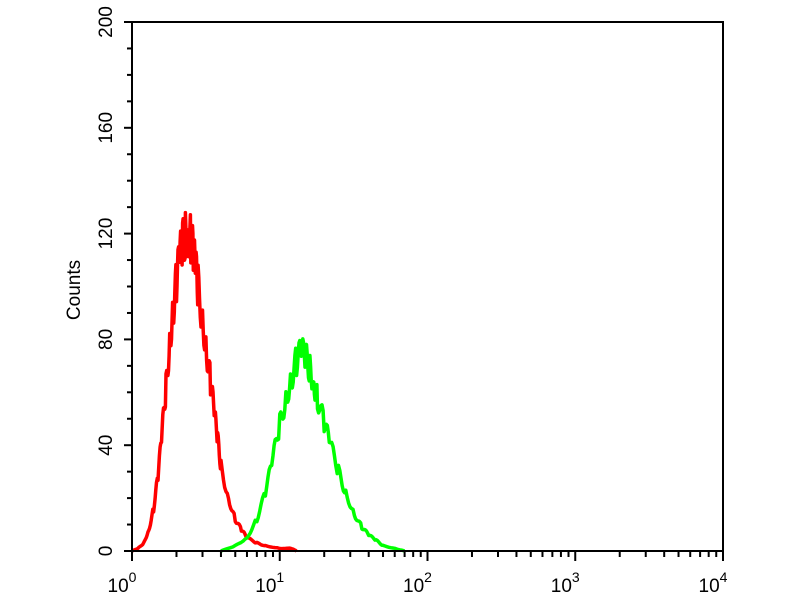  What do you see at coordinates (74, 290) in the screenshot?
I see `y-axis-label: Counts` at bounding box center [74, 290].